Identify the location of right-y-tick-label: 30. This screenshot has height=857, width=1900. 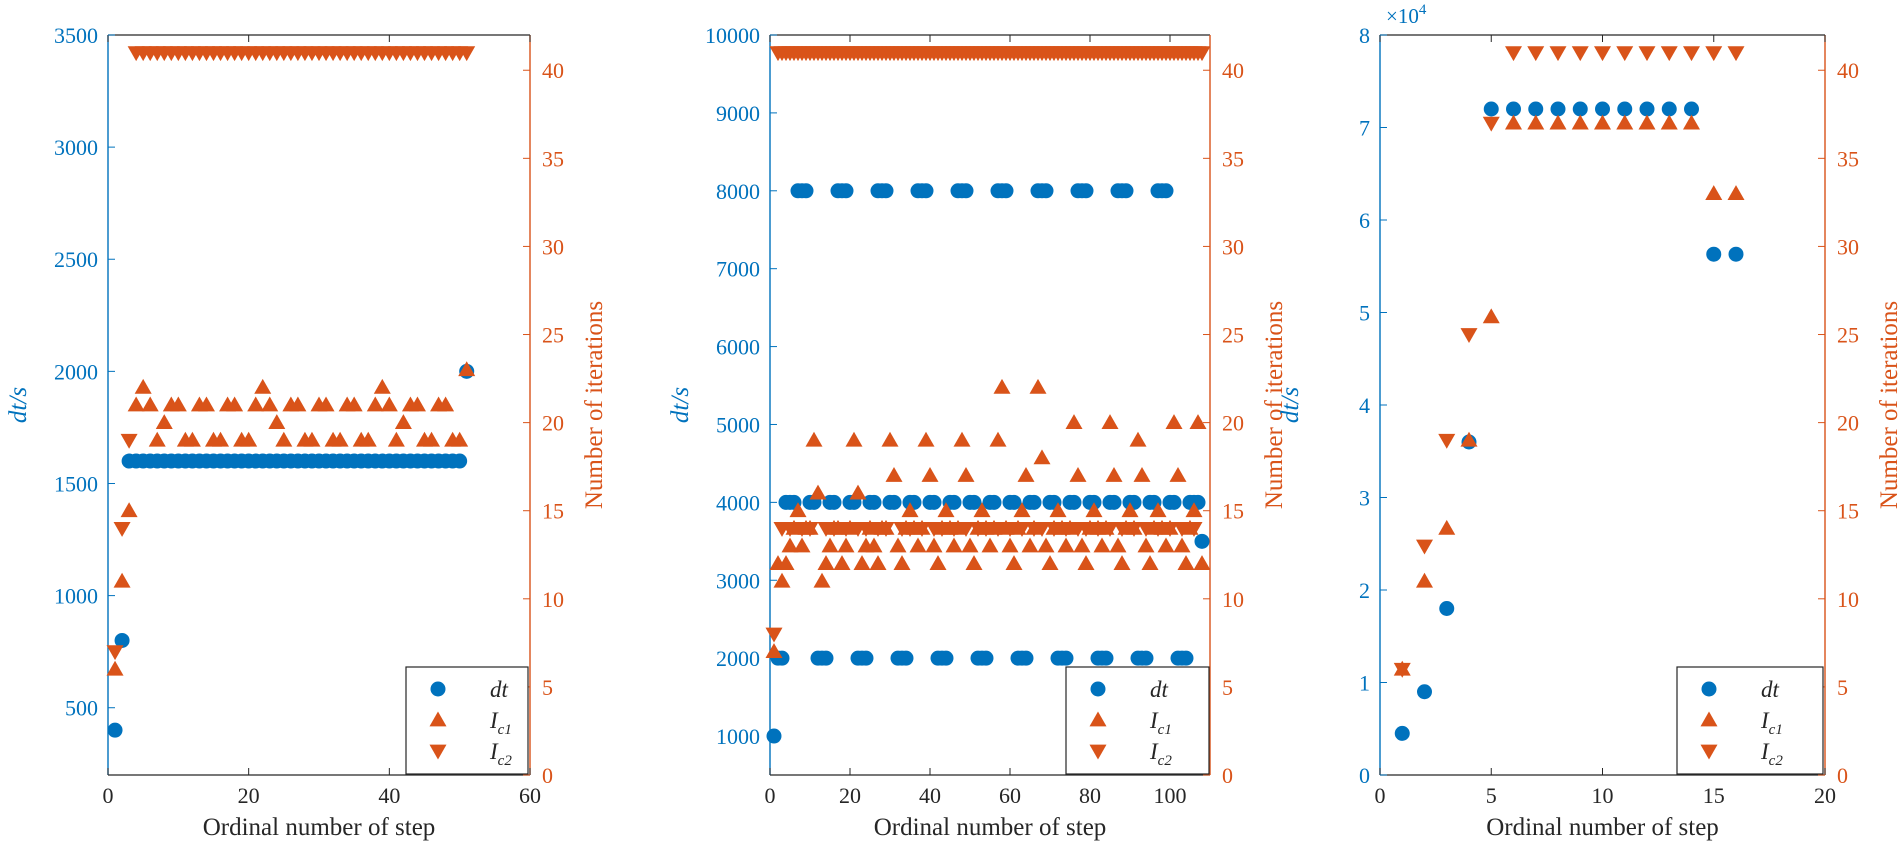
(1233, 246).